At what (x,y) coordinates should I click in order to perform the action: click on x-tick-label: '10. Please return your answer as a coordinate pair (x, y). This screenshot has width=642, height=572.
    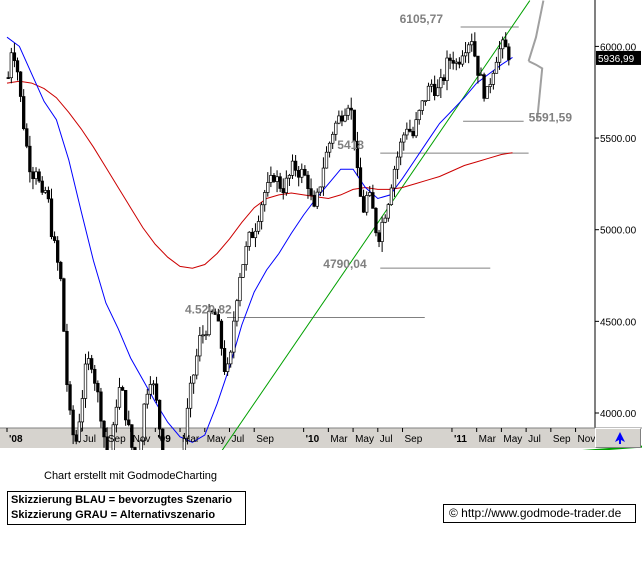
    Looking at the image, I should click on (313, 439).